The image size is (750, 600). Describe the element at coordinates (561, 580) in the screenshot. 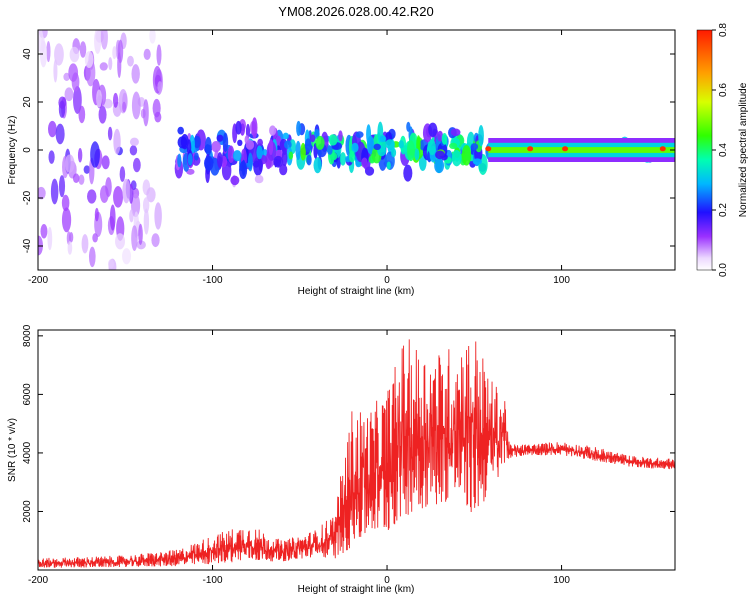

I see `snr-xtick-label: 100` at that location.